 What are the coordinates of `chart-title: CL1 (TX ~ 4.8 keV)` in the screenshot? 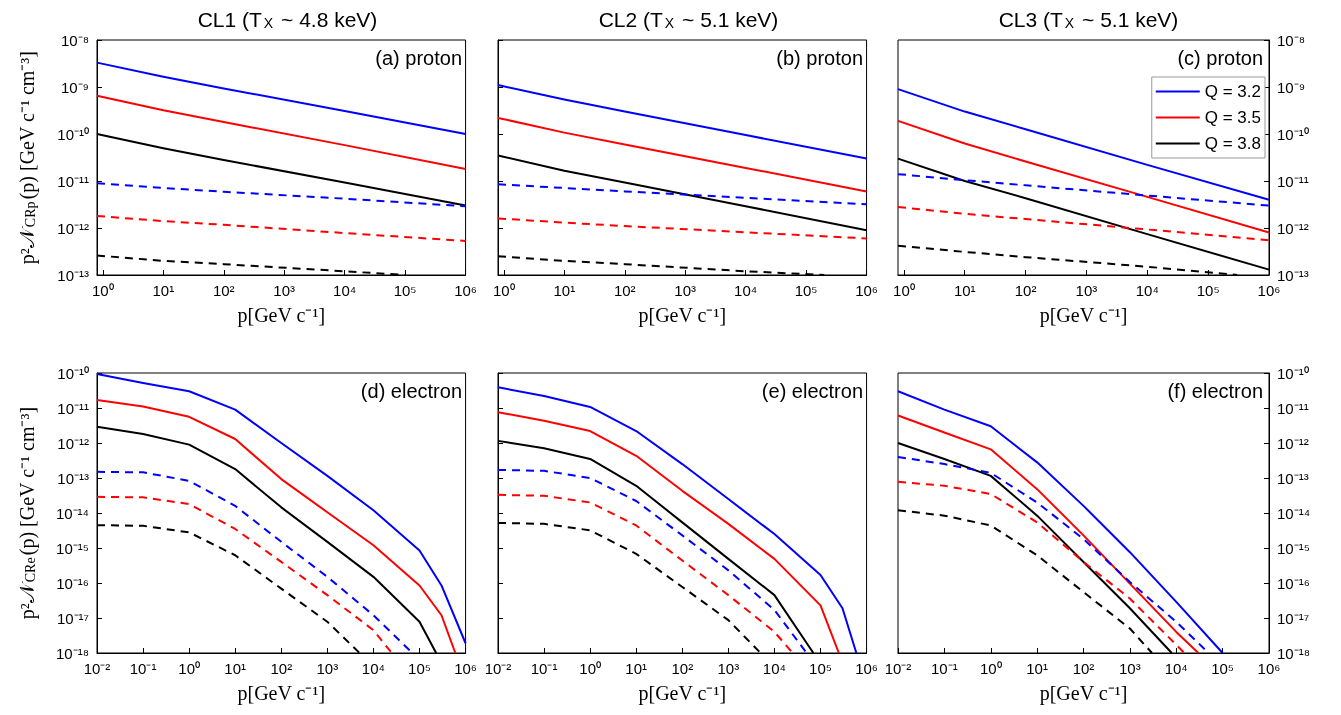 It's located at (287, 19).